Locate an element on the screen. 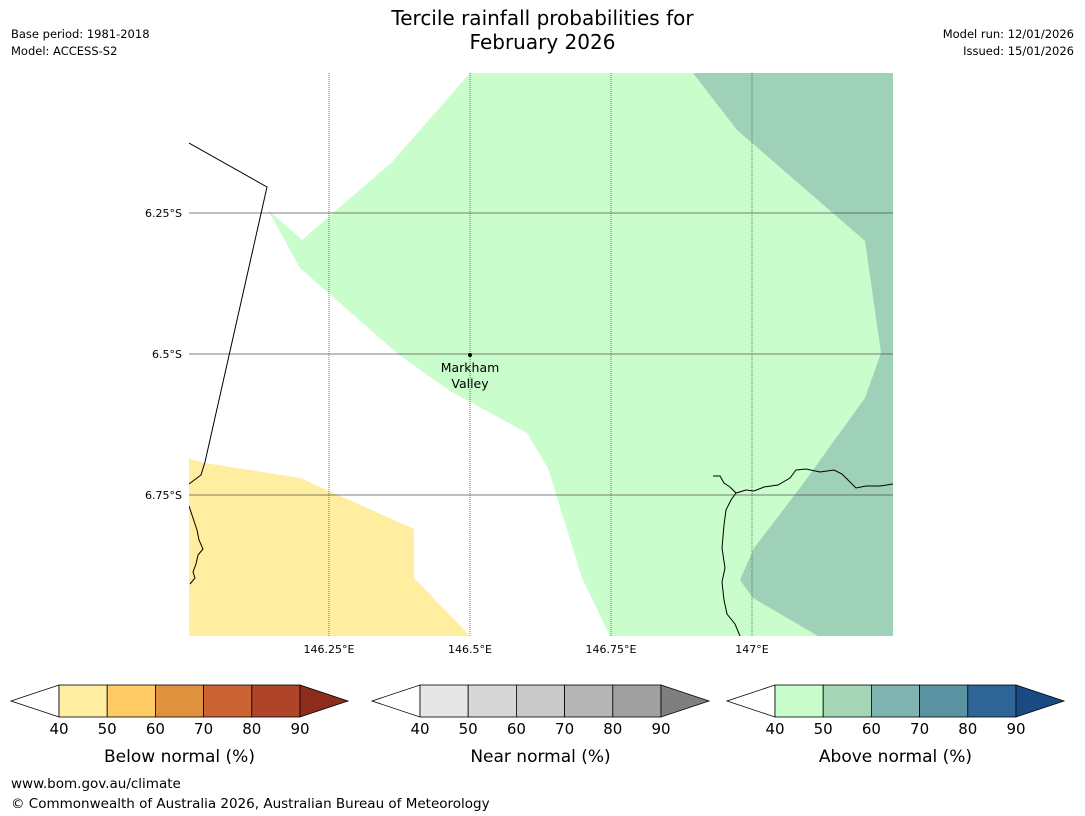  legend-near-tick-90: 90 is located at coordinates (660, 729).